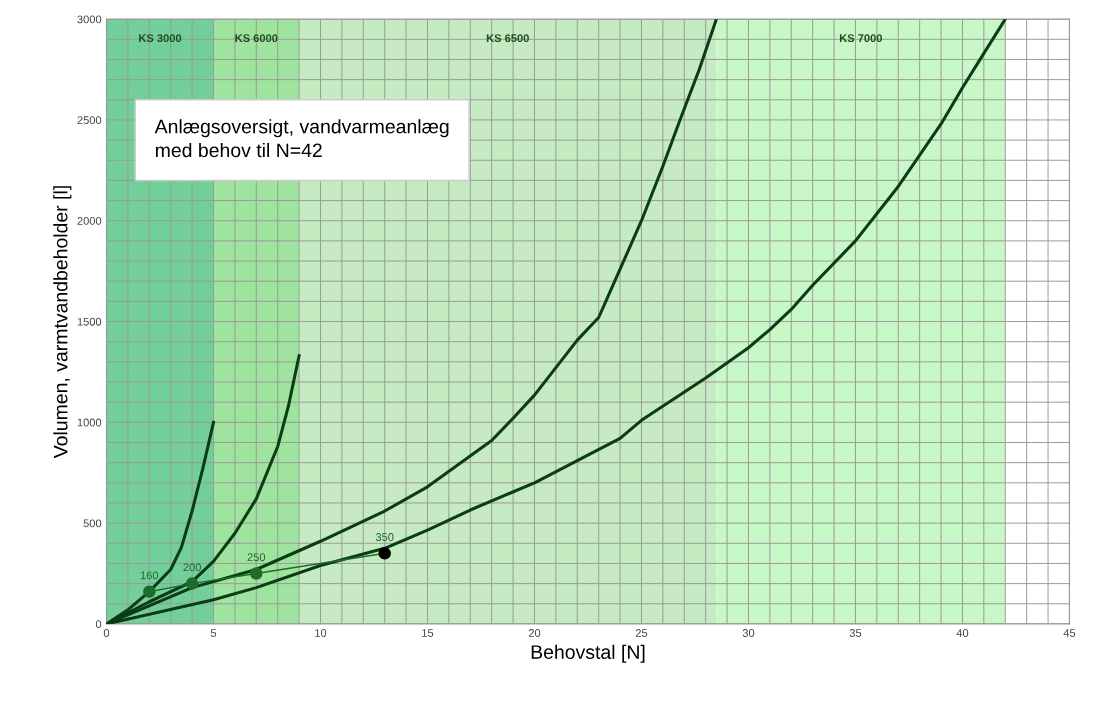 This screenshot has height=709, width=1098. I want to click on y-tick-label: 500, so click(92, 523).